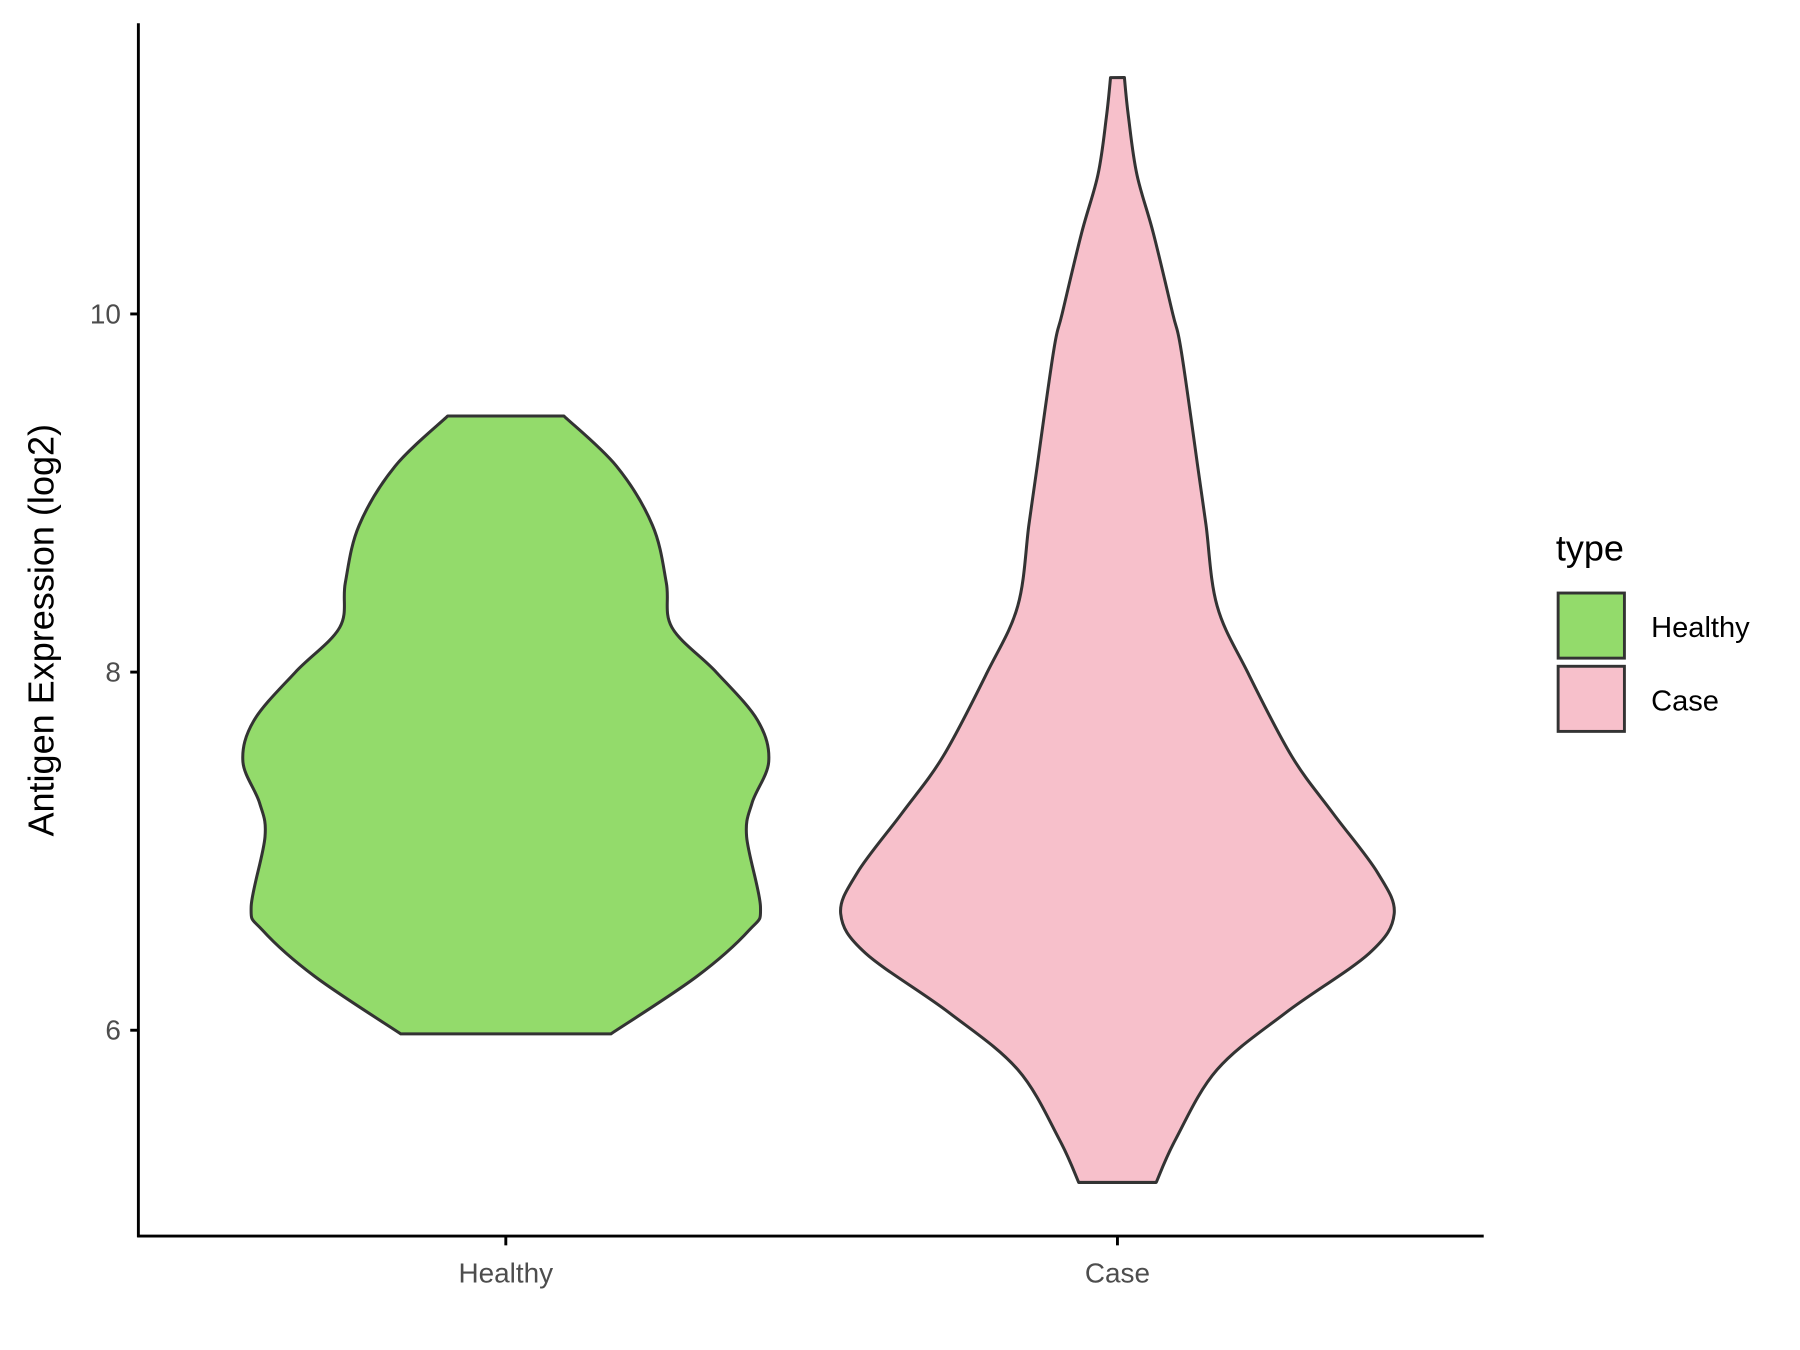  What do you see at coordinates (506, 1273) in the screenshot?
I see `x-tick-label-healthy: Healthy` at bounding box center [506, 1273].